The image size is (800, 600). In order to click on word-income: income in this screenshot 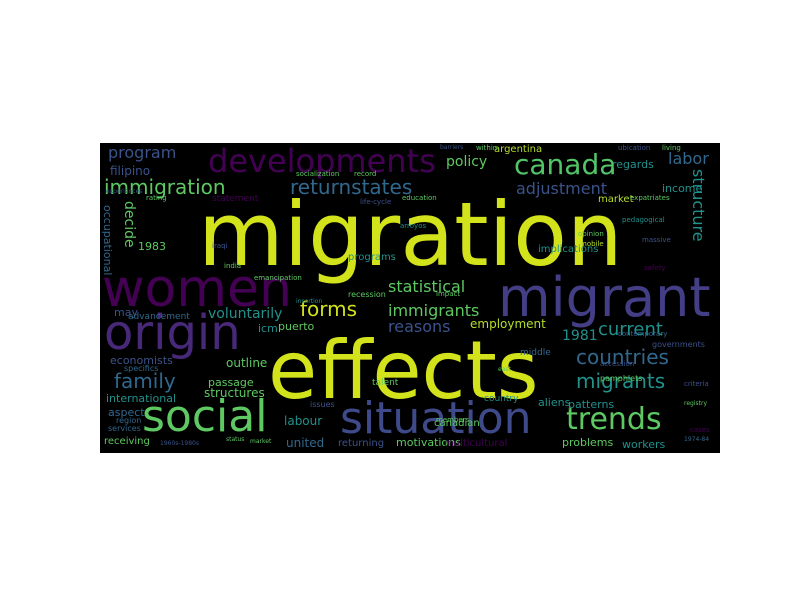, I will do `click(682, 188)`.